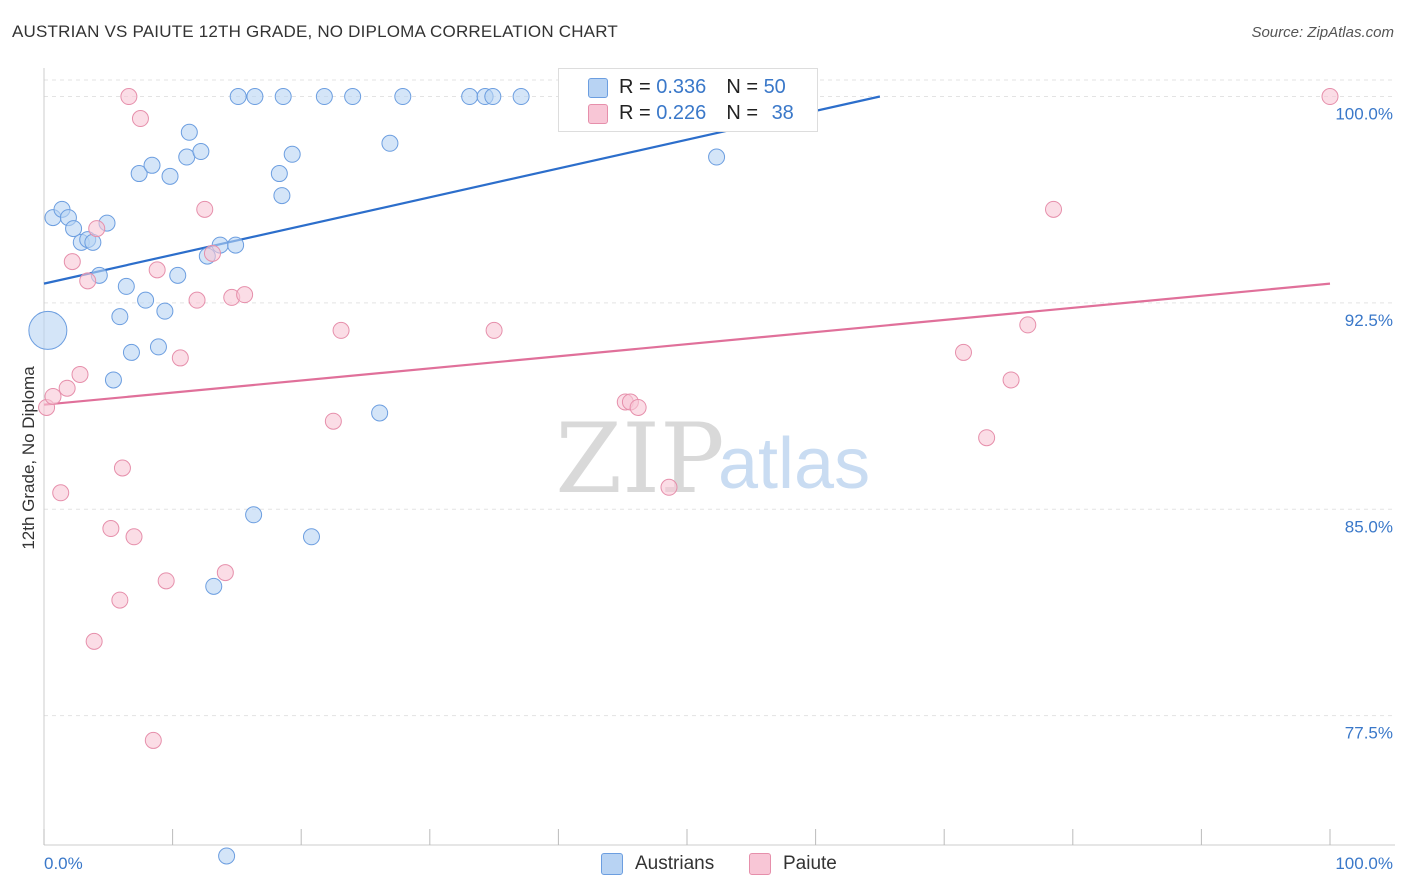  What do you see at coordinates (794, 464) in the screenshot?
I see `watermark-atlas: atlas` at bounding box center [794, 464].